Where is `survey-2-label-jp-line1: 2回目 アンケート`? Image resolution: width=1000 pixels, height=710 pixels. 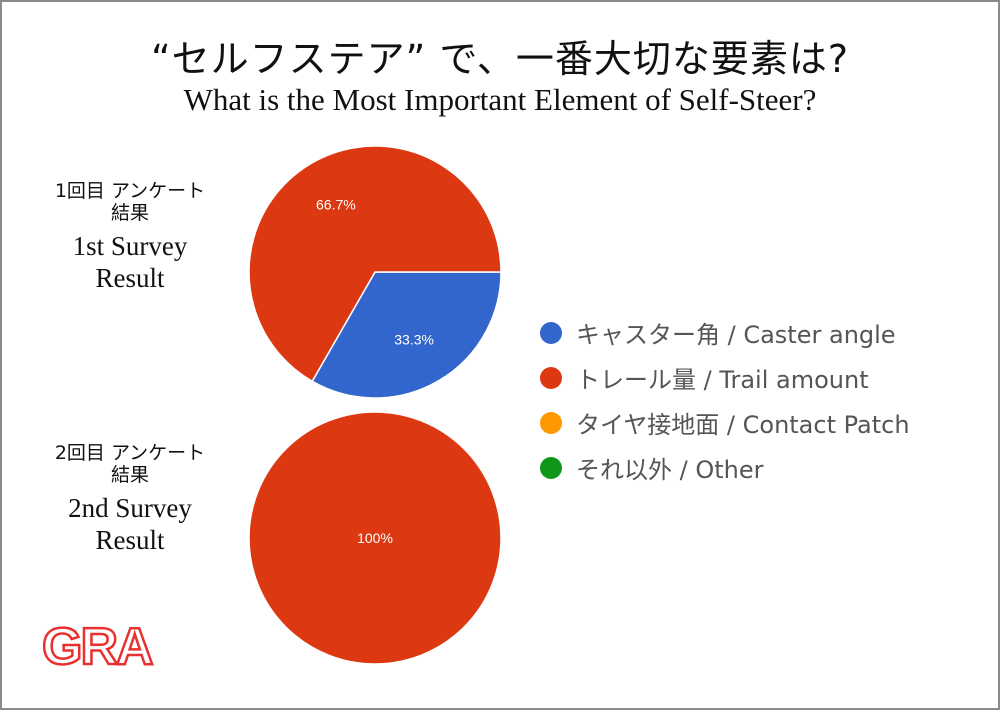 survey-2-label-jp-line1: 2回目 アンケート is located at coordinates (130, 453).